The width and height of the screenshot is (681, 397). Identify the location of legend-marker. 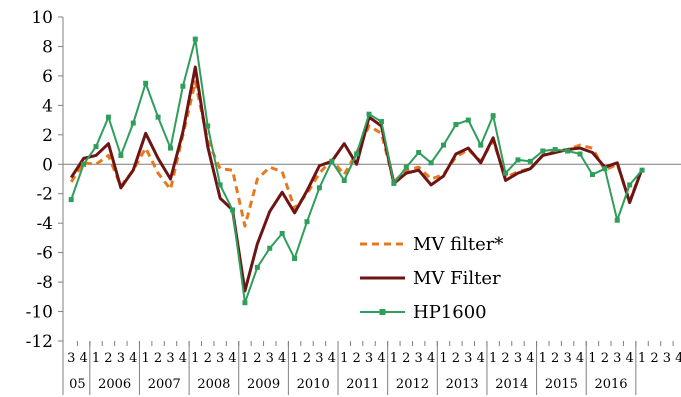
(382, 312).